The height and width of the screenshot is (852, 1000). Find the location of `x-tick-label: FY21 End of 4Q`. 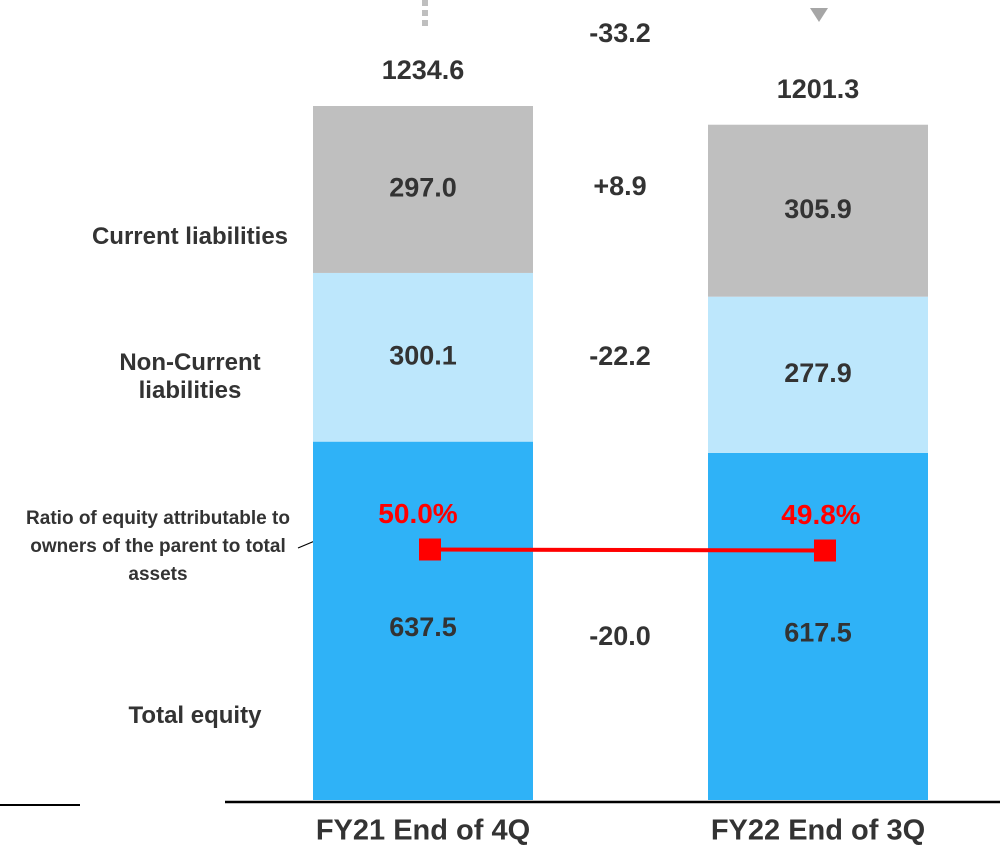

x-tick-label: FY21 End of 4Q is located at coordinates (423, 831).